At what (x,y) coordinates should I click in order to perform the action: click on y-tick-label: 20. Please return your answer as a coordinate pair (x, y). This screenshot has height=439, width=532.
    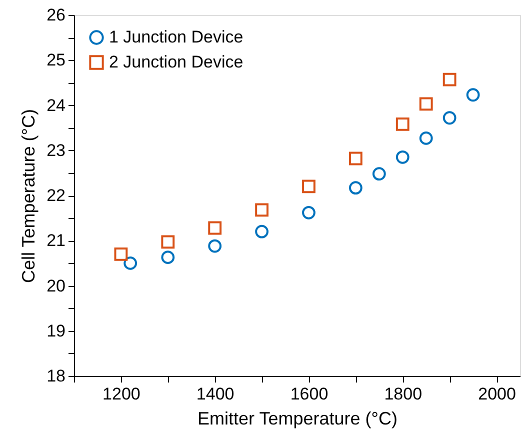
    Looking at the image, I should click on (56, 286).